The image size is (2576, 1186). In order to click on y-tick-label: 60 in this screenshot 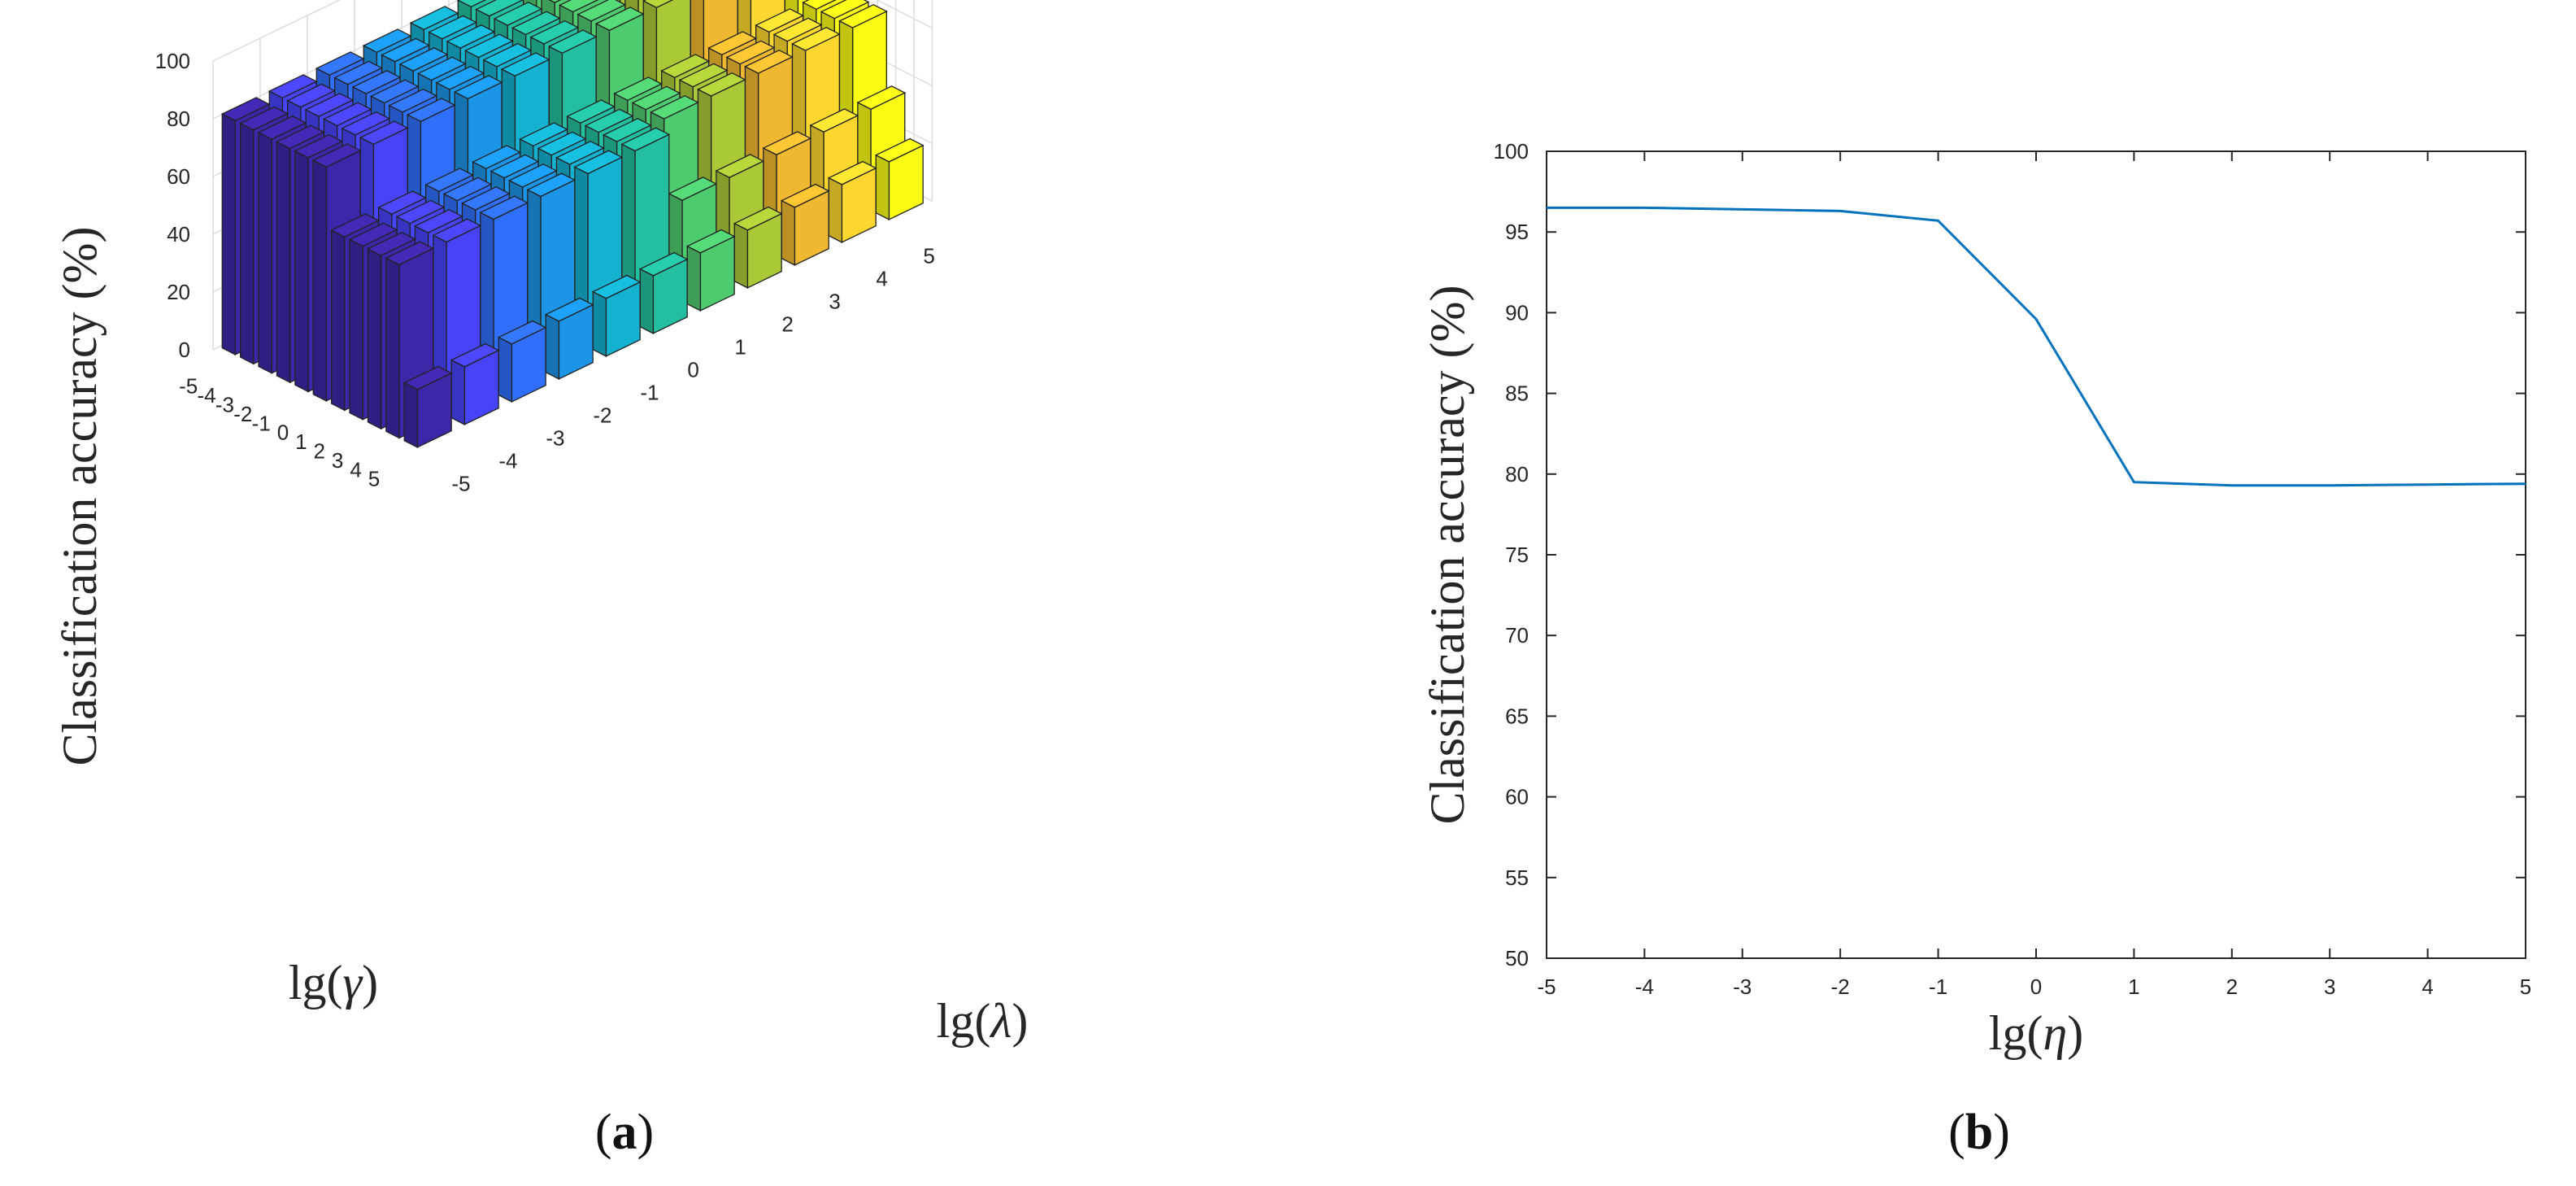, I will do `click(1517, 797)`.